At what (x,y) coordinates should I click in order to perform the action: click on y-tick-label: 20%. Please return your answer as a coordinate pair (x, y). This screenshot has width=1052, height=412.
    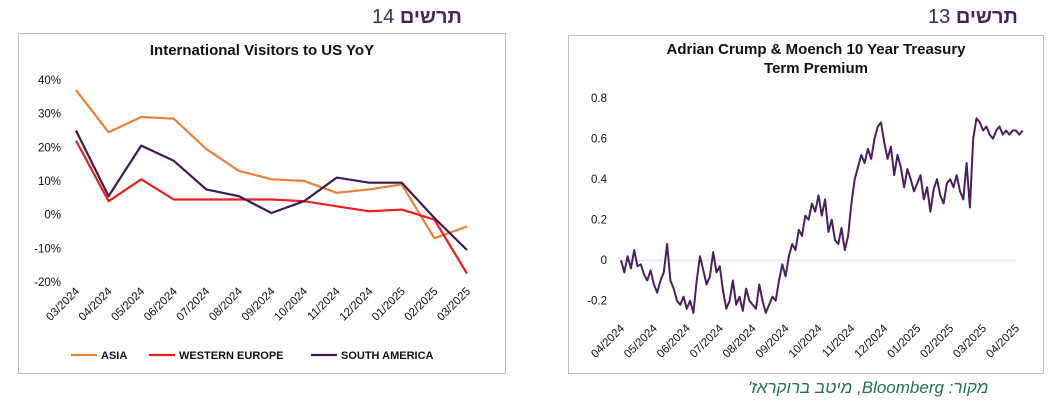
    Looking at the image, I should click on (49, 148).